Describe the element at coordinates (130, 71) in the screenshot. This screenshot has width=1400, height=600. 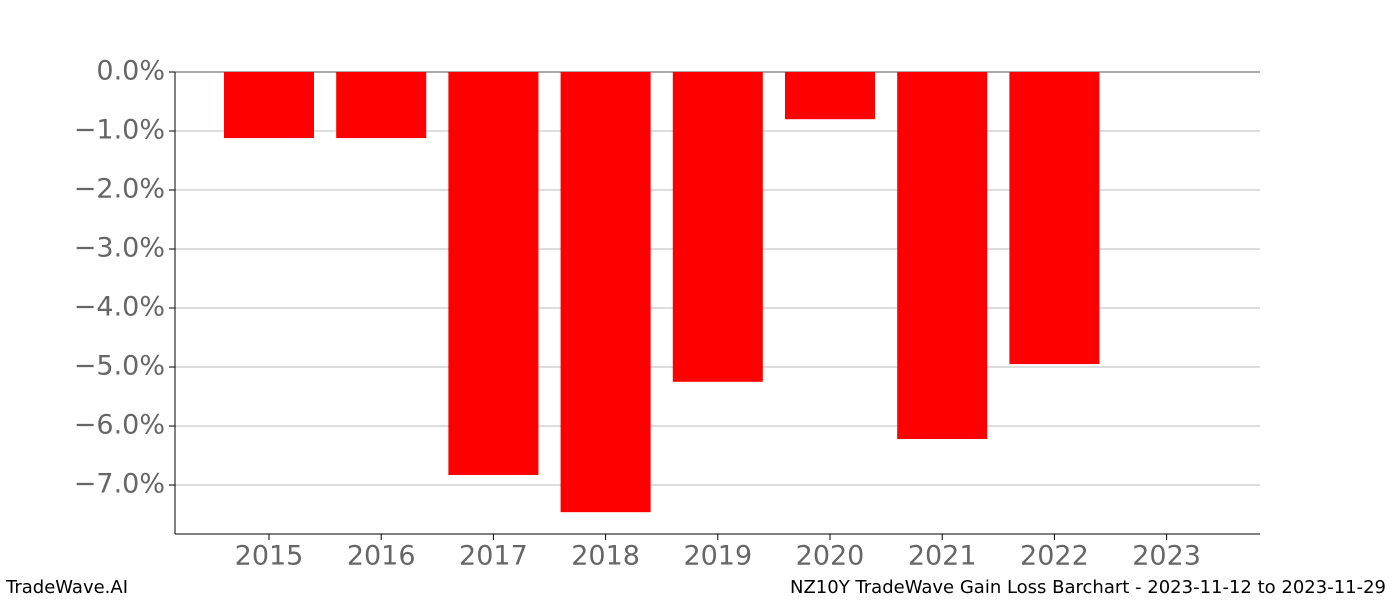
I see `y-tick-label: 0.0%` at that location.